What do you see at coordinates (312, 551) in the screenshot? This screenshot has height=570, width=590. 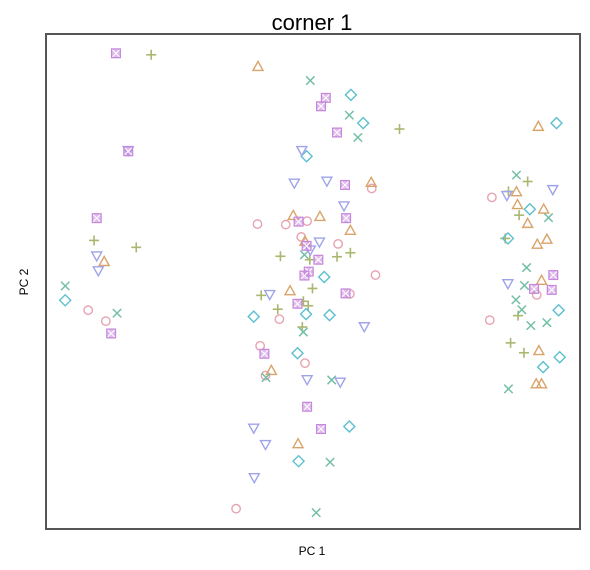 I see `x-axis-label: PC 1` at bounding box center [312, 551].